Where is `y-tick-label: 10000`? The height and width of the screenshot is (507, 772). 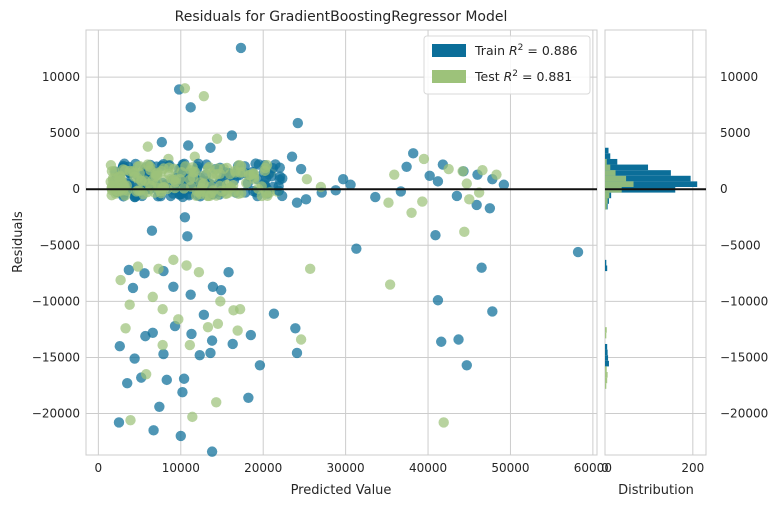 y-tick-label: 10000 is located at coordinates (61, 77).